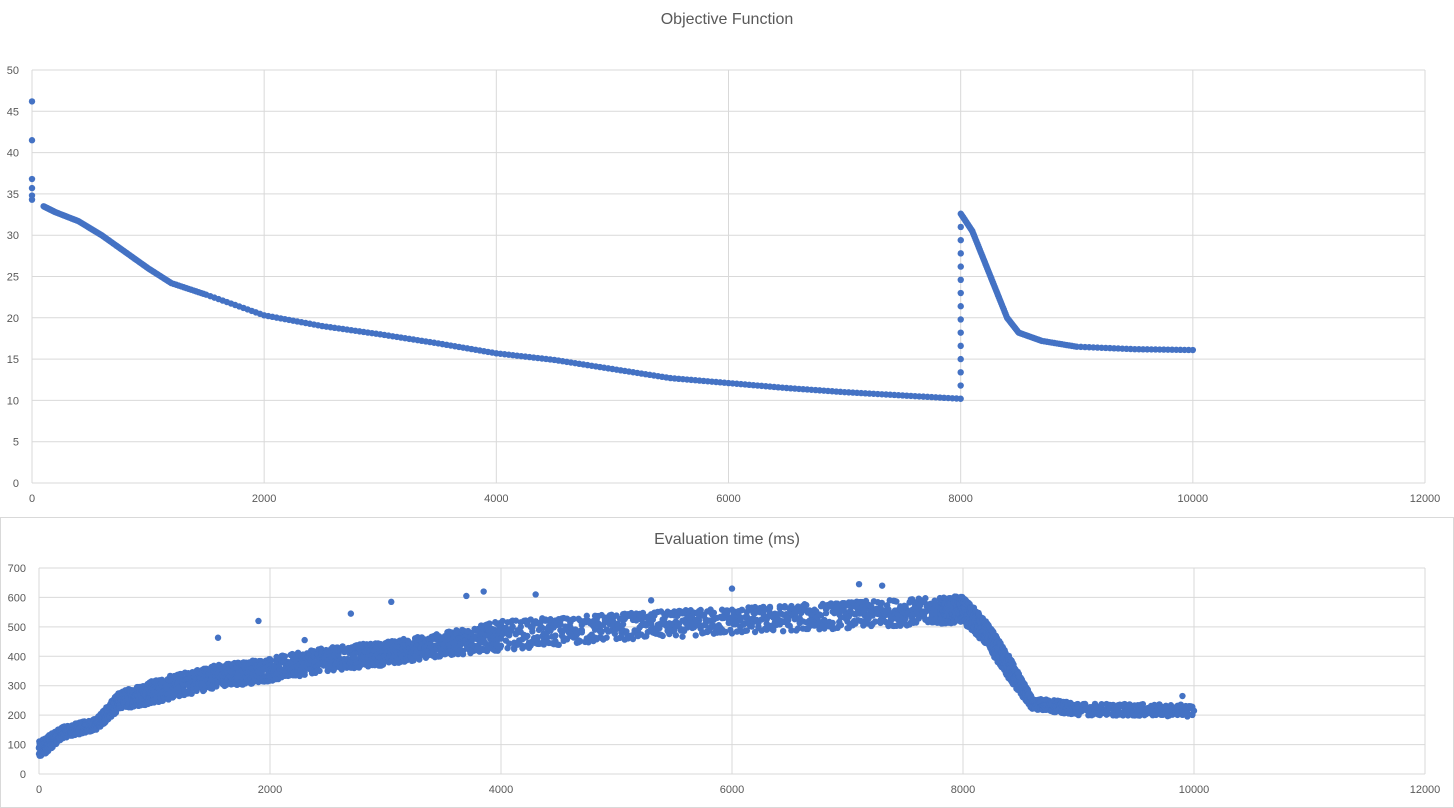 The image size is (1454, 808). Describe the element at coordinates (727, 539) in the screenshot. I see `chart-title: Evaluation time (ms)` at that location.